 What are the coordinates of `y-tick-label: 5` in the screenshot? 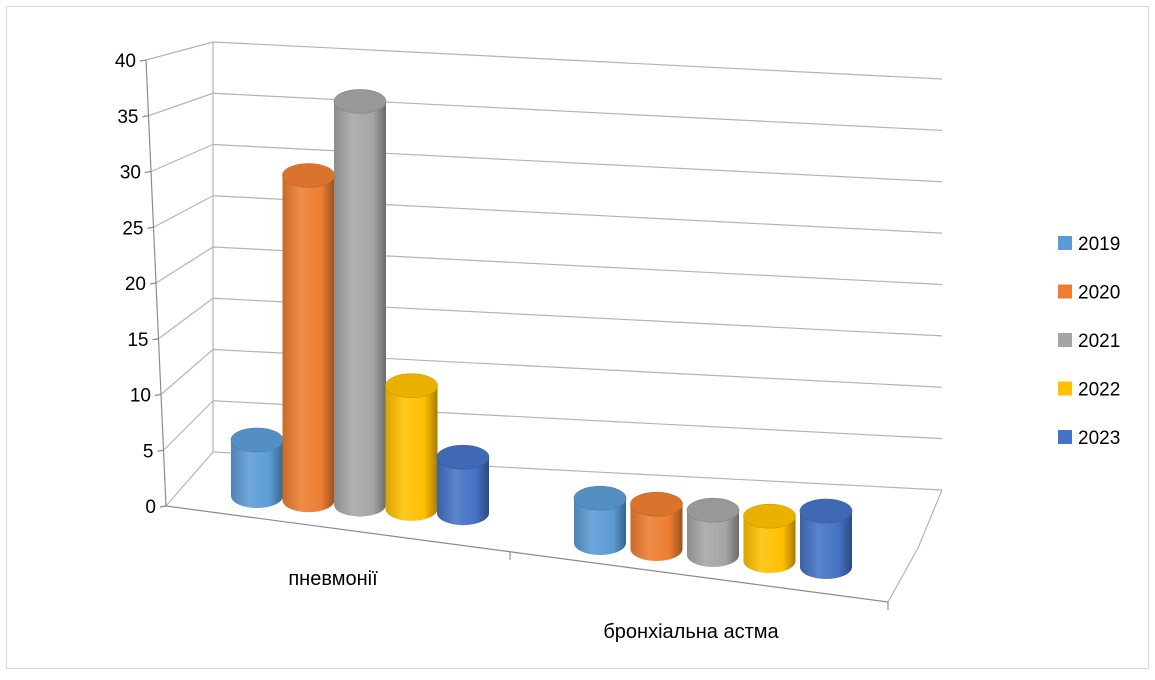 It's located at (148, 451).